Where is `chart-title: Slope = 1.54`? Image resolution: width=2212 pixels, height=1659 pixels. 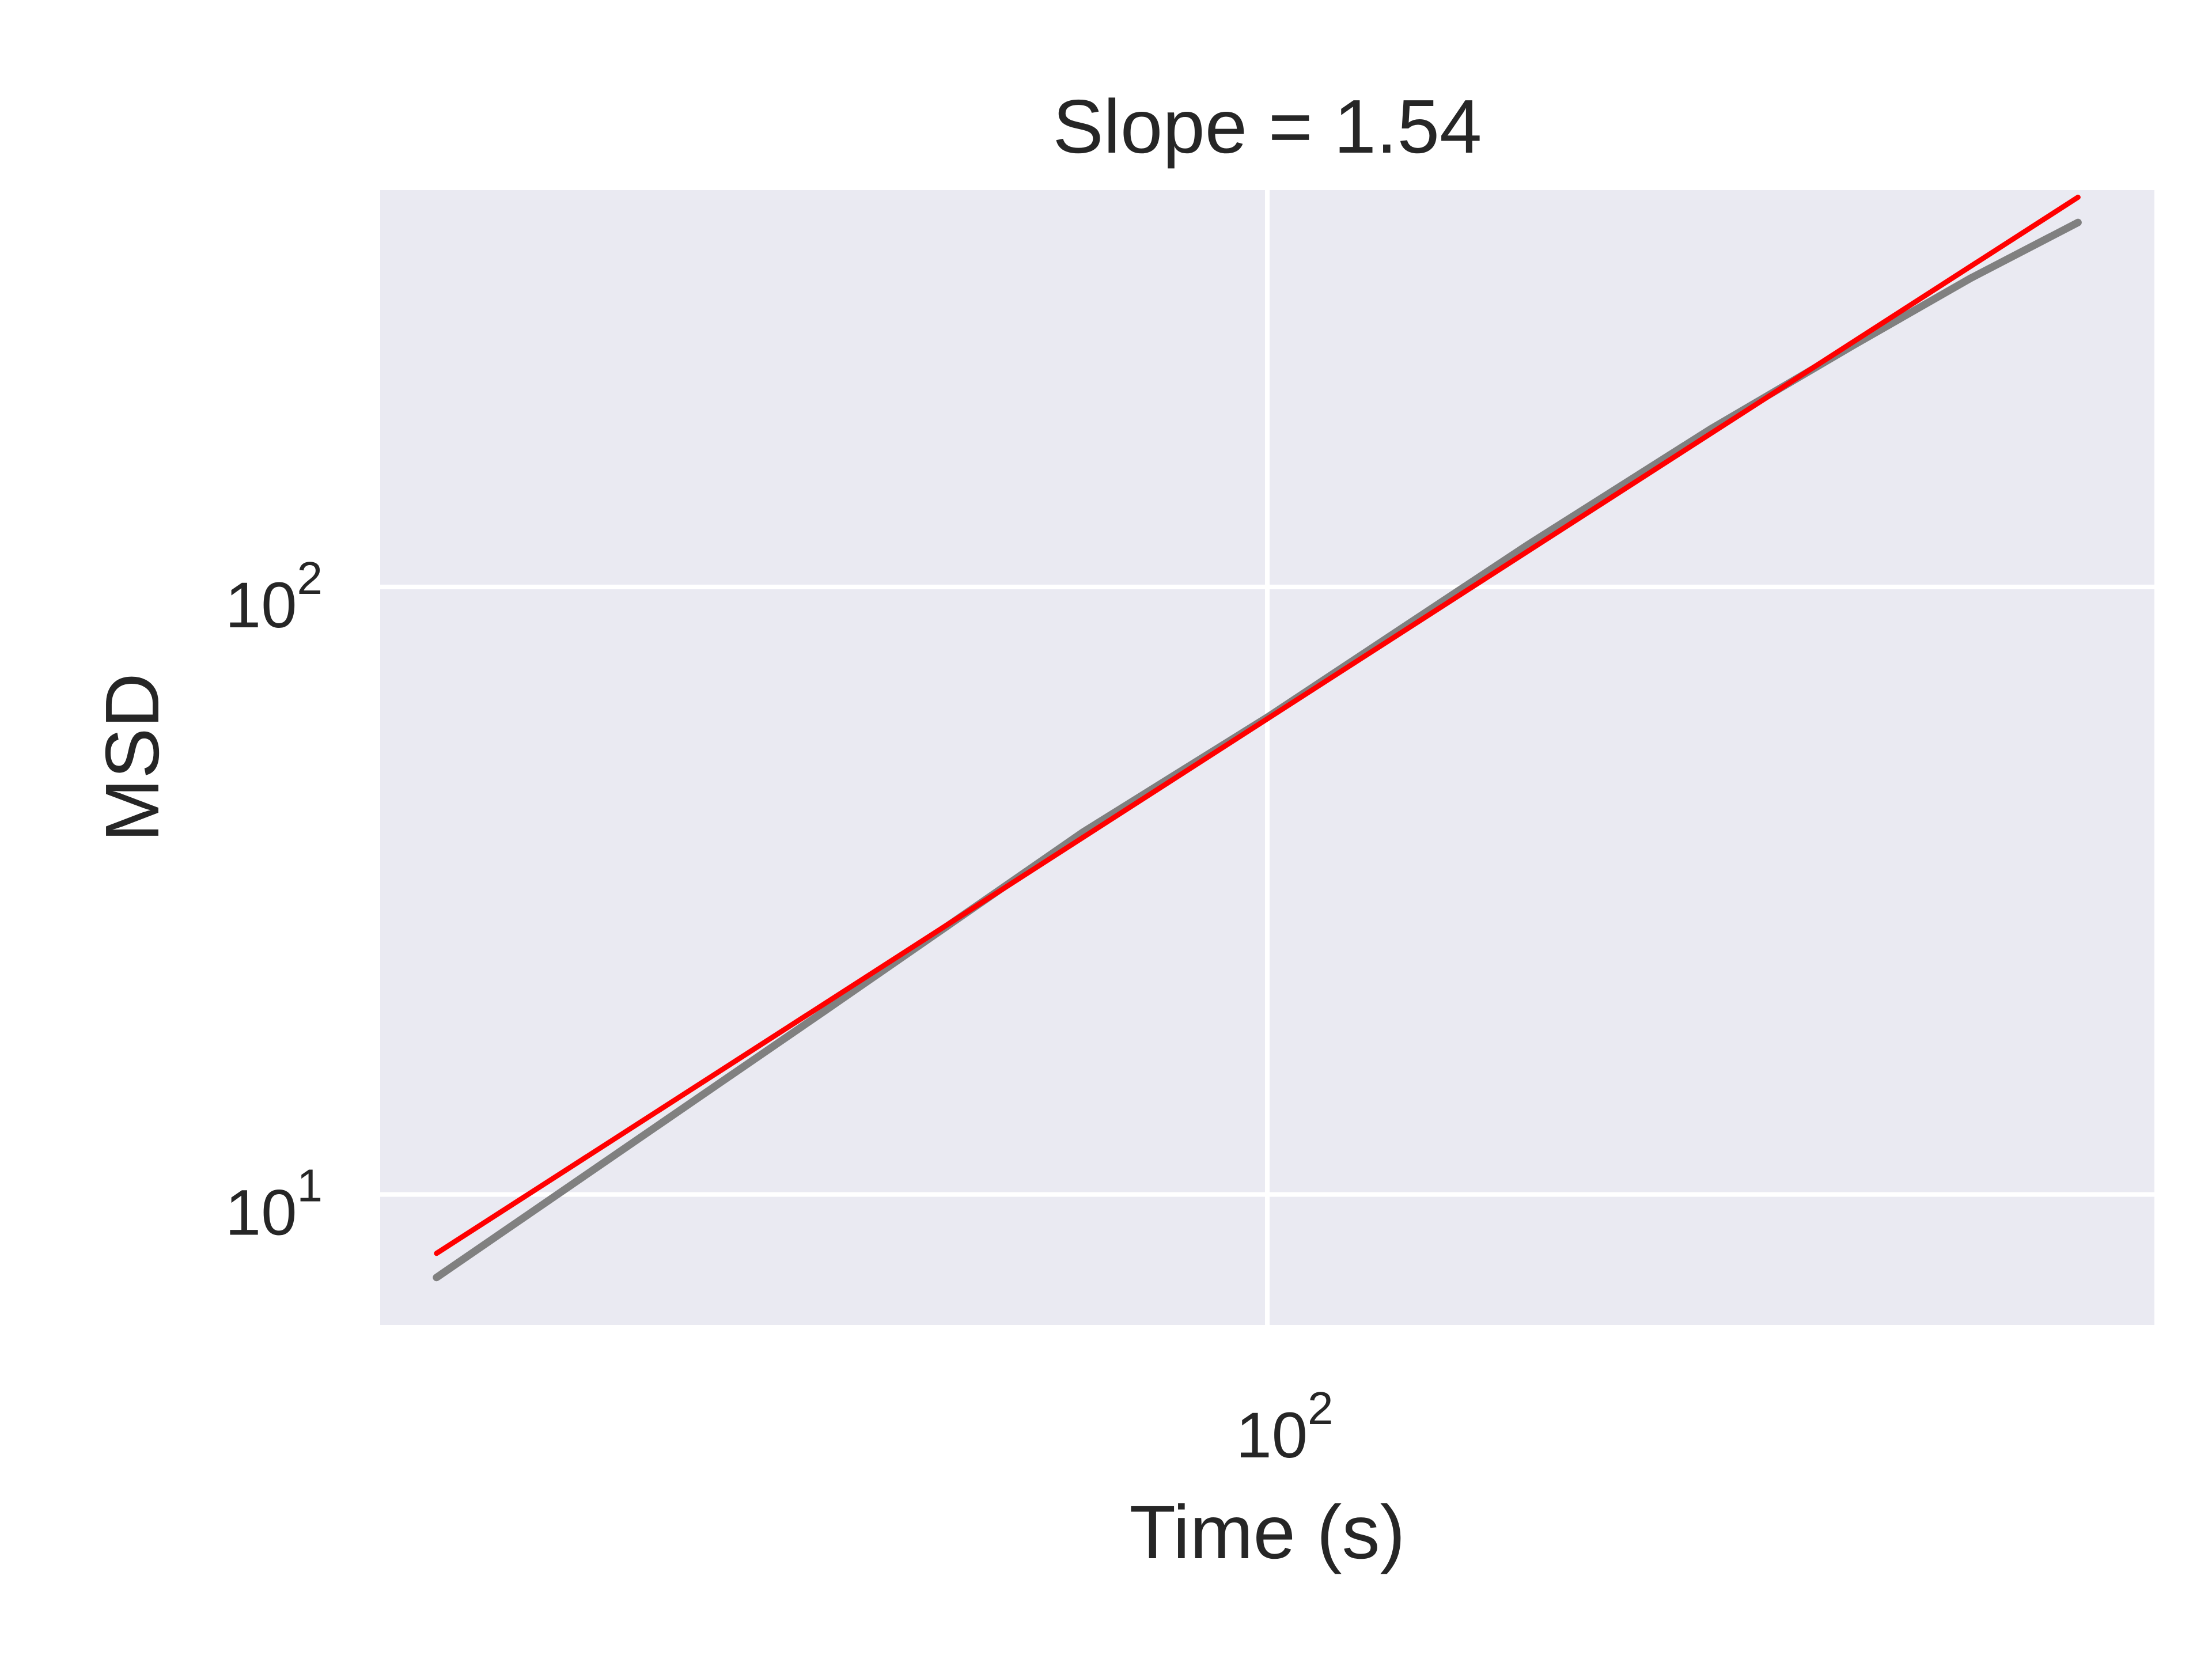
chart-title: Slope = 1.54 is located at coordinates (1267, 126).